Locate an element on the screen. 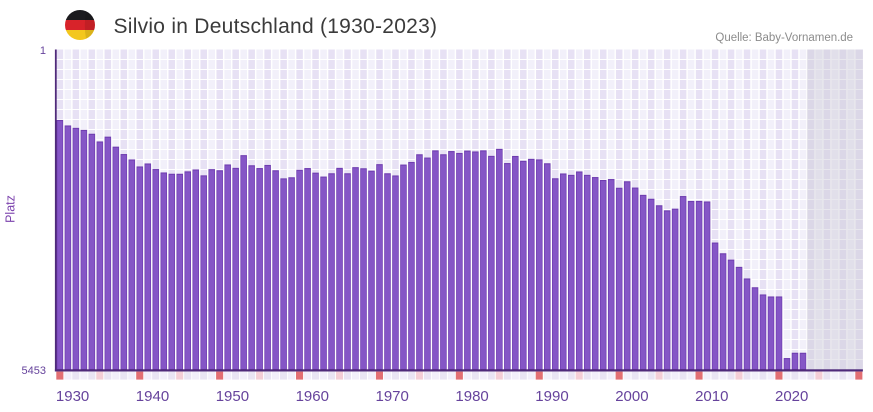  svg-text: Platz is located at coordinates (11, 209).